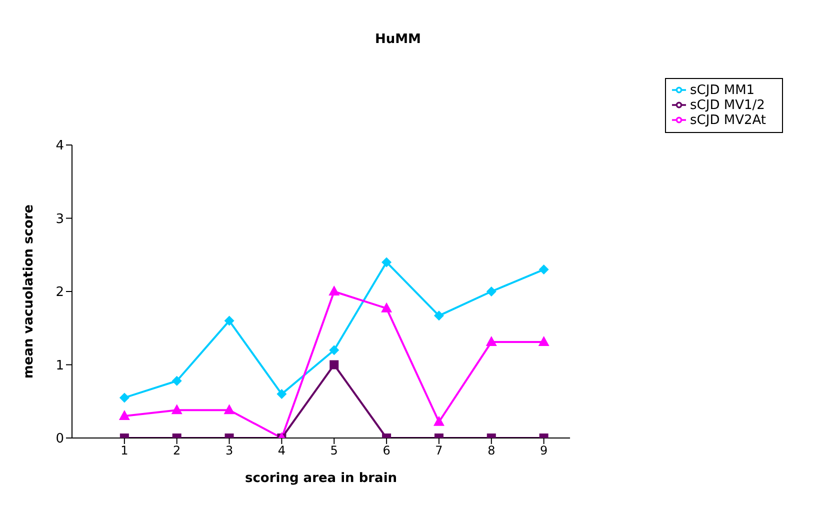 The image size is (839, 505). Describe the element at coordinates (439, 451) in the screenshot. I see `x-tick-label: 7` at that location.